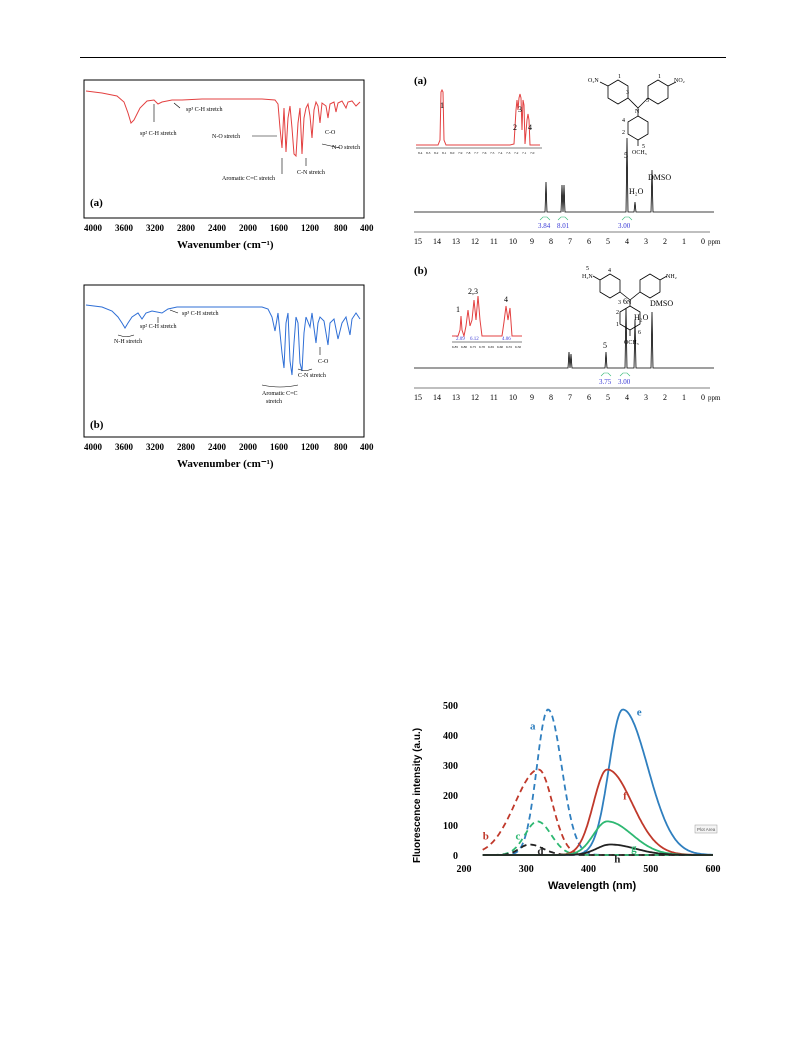  Describe the element at coordinates (330, 133) in the screenshot. I see `ir-a-annot-3: C-O` at that location.